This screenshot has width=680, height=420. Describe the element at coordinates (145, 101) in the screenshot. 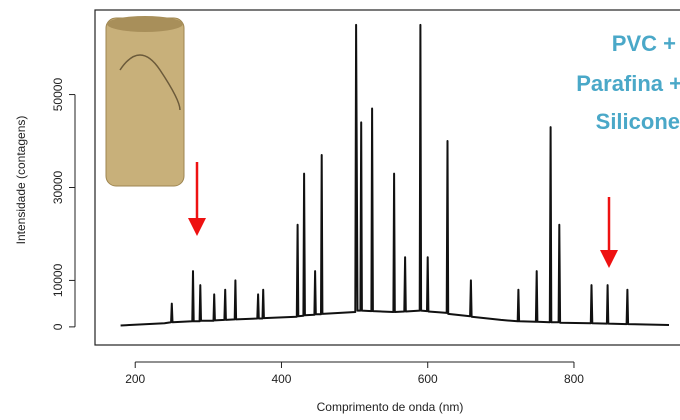

I see `cork-image` at that location.